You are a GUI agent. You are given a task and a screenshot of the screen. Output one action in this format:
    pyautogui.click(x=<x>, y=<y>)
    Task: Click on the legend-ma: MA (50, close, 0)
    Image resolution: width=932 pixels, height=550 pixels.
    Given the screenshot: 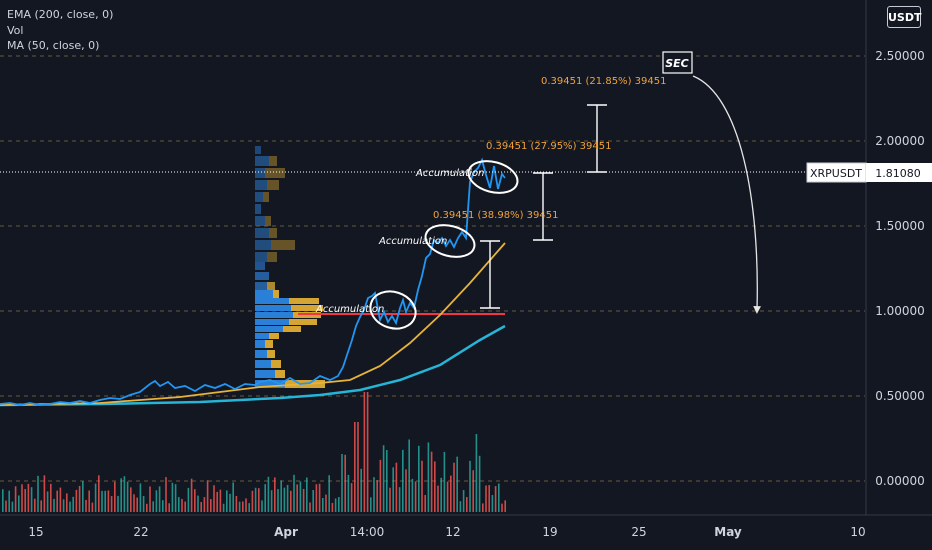 What is the action you would take?
    pyautogui.click(x=53, y=45)
    